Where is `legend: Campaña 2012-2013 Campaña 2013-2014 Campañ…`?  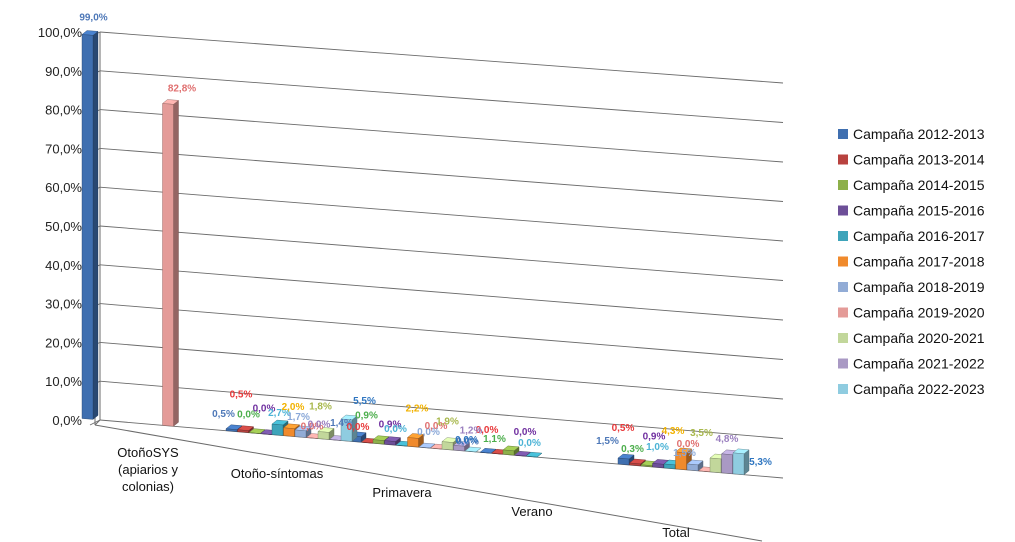 legend: Campaña 2012-2013 Campaña 2013-2014 Campañ… is located at coordinates (911, 261).